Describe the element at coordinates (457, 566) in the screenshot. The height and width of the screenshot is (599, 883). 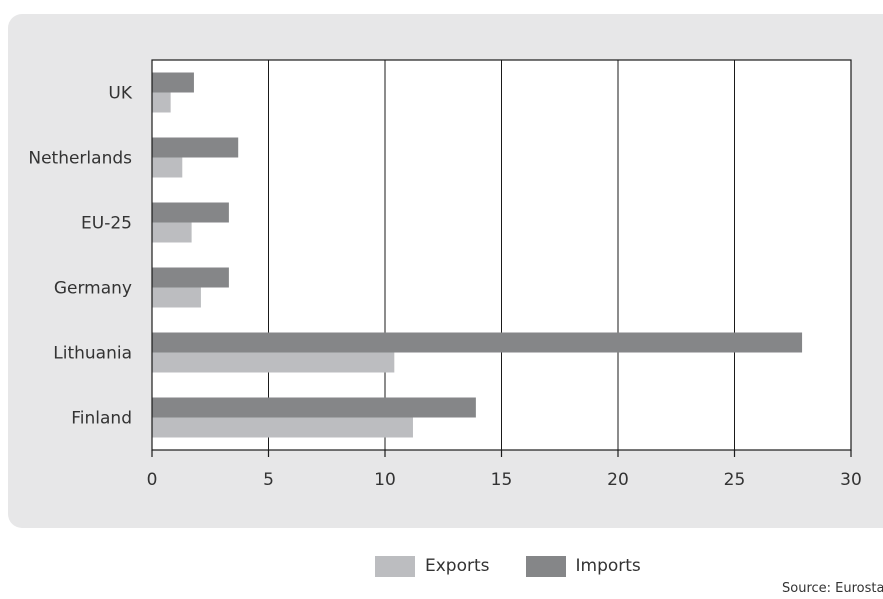
I see `exports-label: Exports` at that location.